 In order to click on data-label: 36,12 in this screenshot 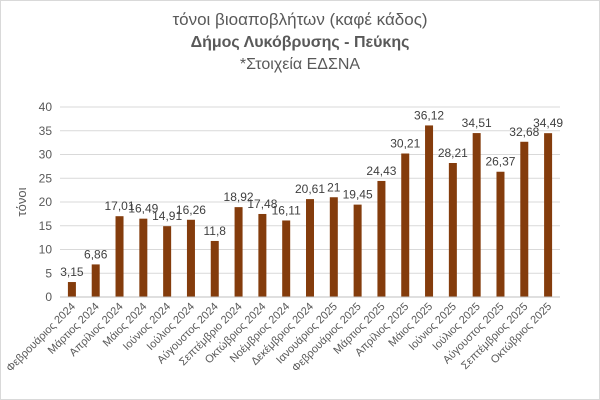, I will do `click(429, 115)`.